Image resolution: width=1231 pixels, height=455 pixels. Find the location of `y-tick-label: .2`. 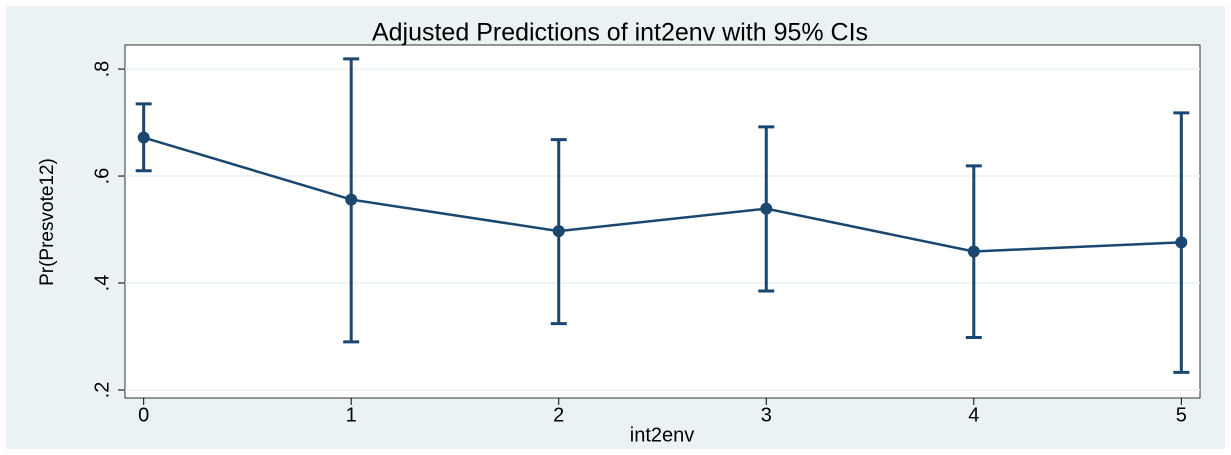

y-tick-label: .2 is located at coordinates (102, 390).